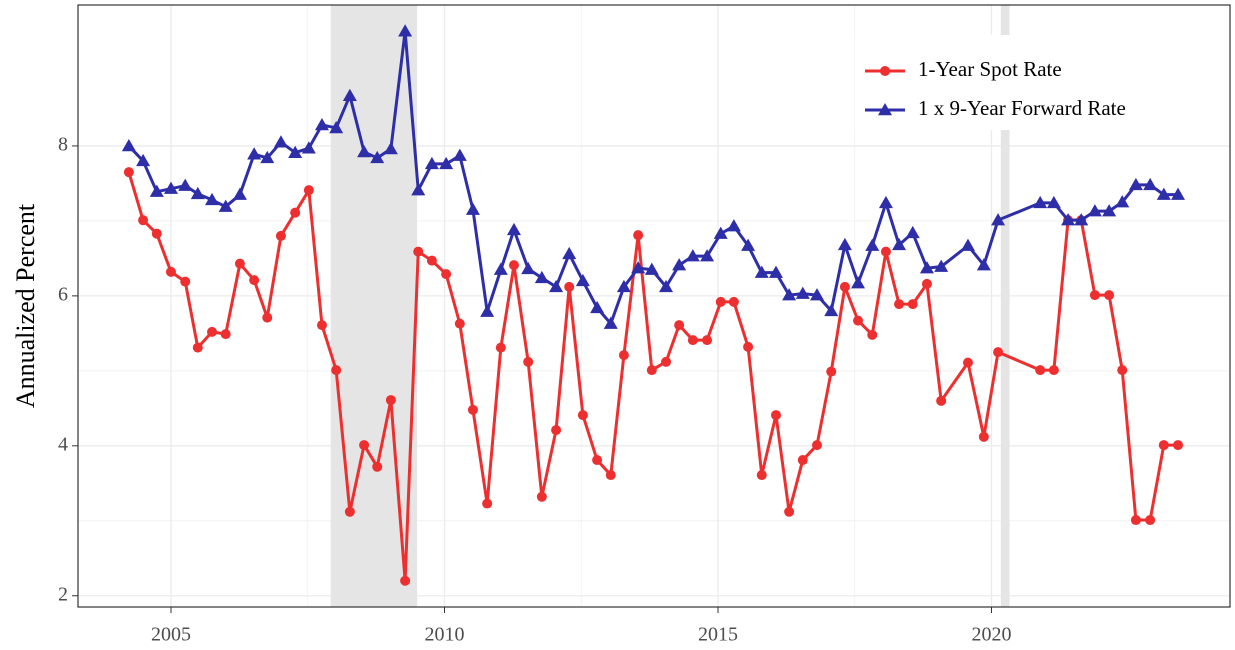 The width and height of the screenshot is (1235, 650). I want to click on x-tick-label: 2020, so click(992, 635).